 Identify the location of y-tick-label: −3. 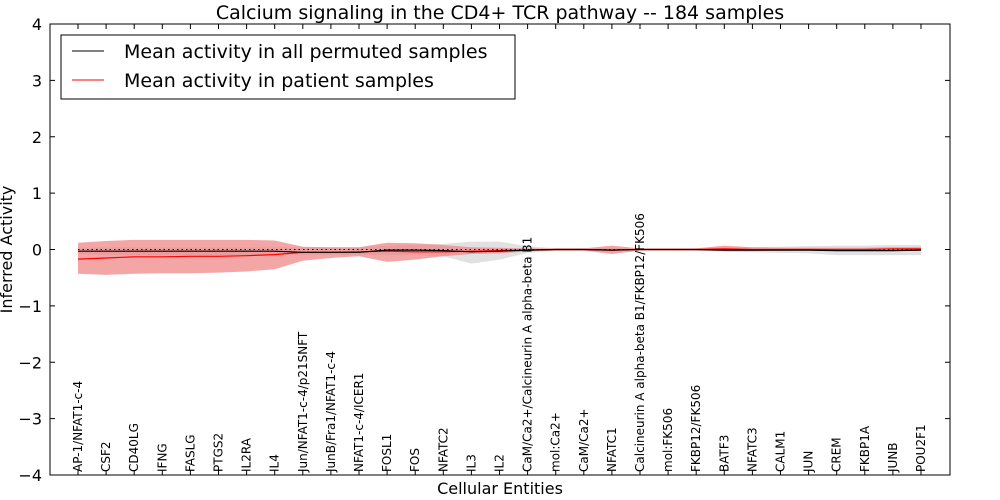
(30, 419).